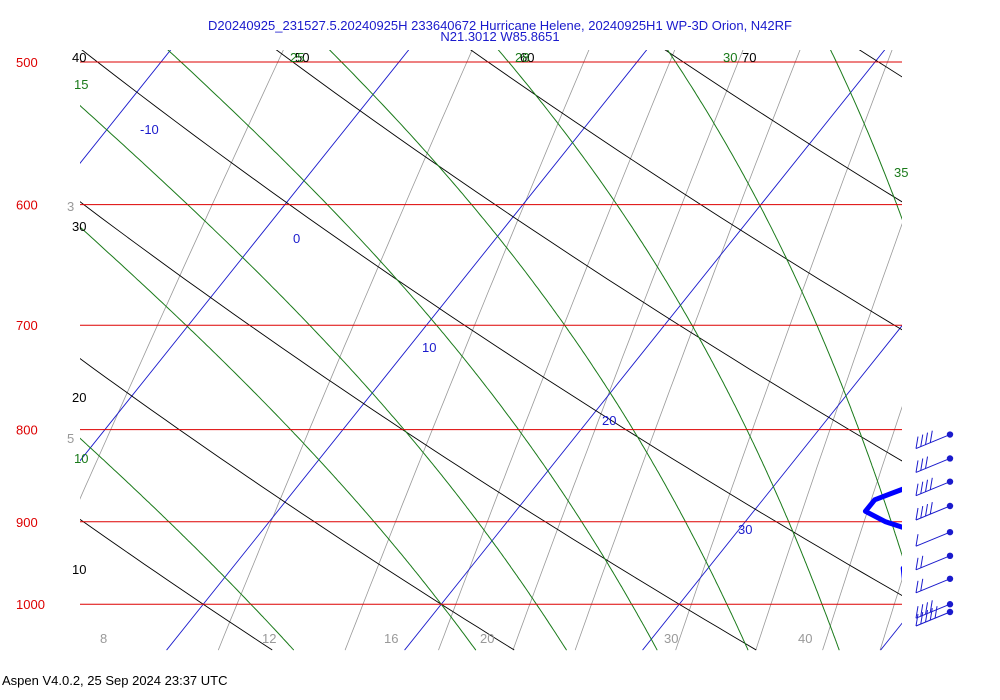 This screenshot has height=700, width=1000. I want to click on isotherm-label: 10, so click(429, 347).